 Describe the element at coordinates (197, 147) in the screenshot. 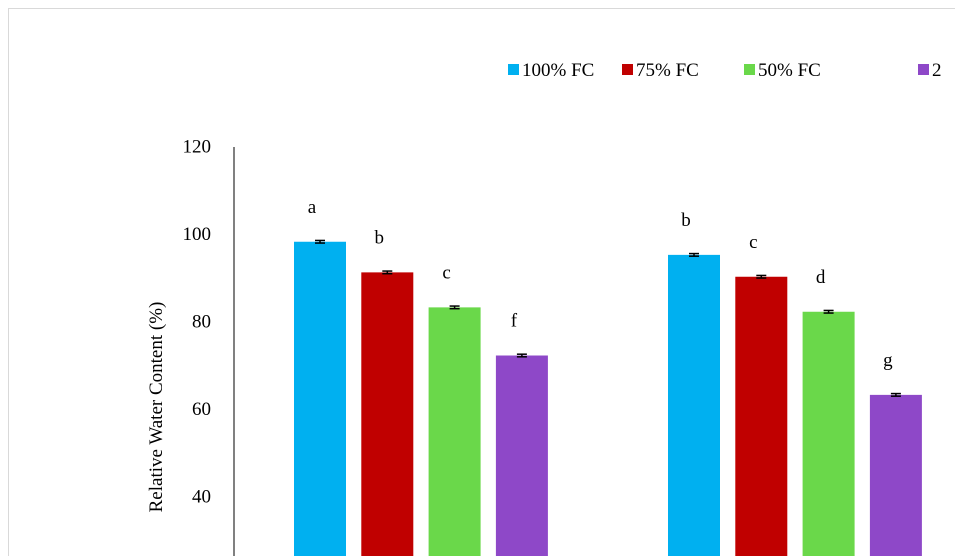

I see `y-tick-label: 120` at that location.